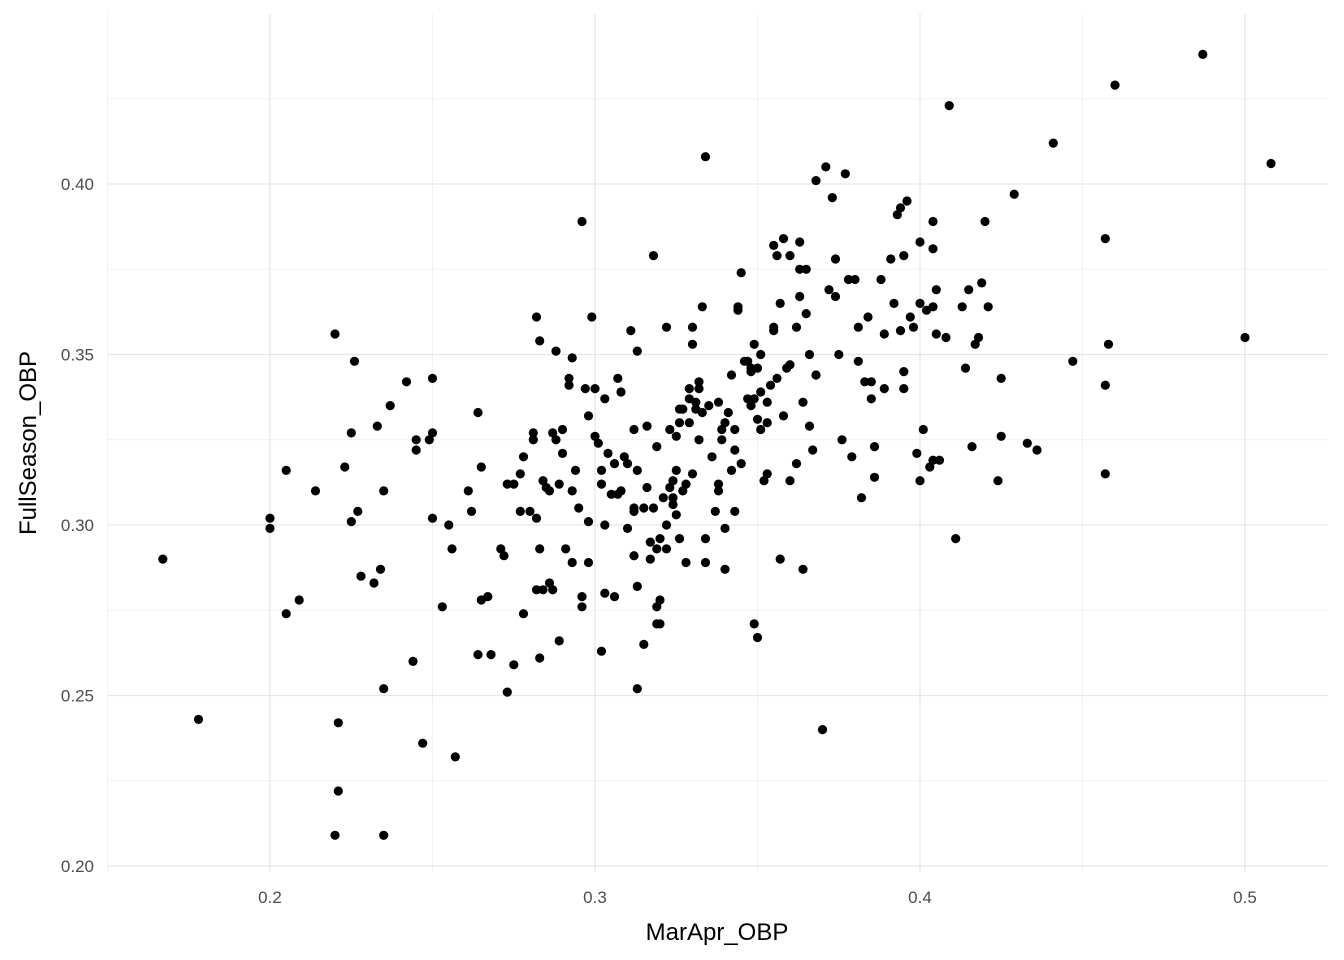 Image resolution: width=1344 pixels, height=960 pixels. Describe the element at coordinates (77, 355) in the screenshot. I see `y-tick-label: 0.35` at that location.